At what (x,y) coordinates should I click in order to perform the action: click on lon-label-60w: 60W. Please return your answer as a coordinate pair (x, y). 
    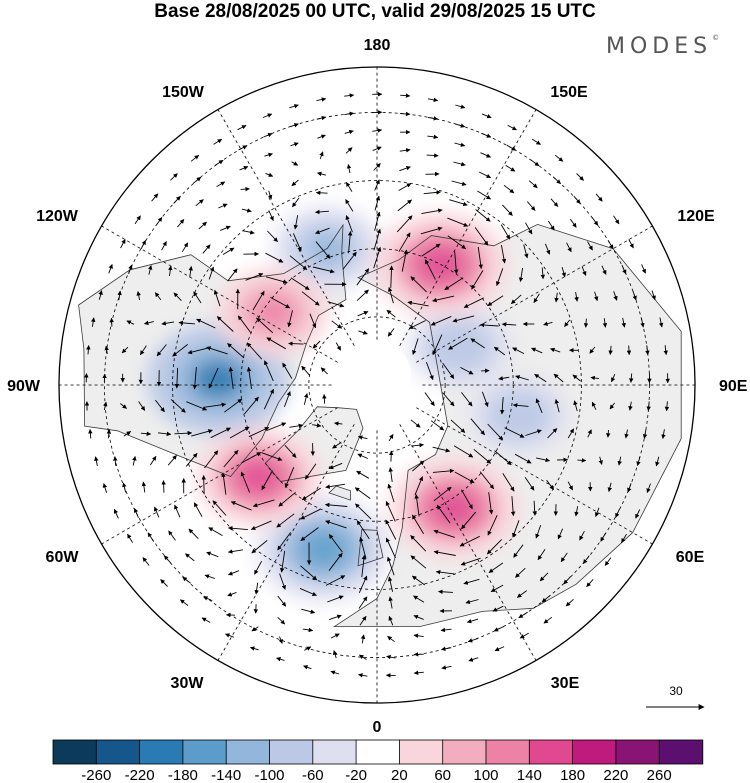
    Looking at the image, I should click on (63, 557).